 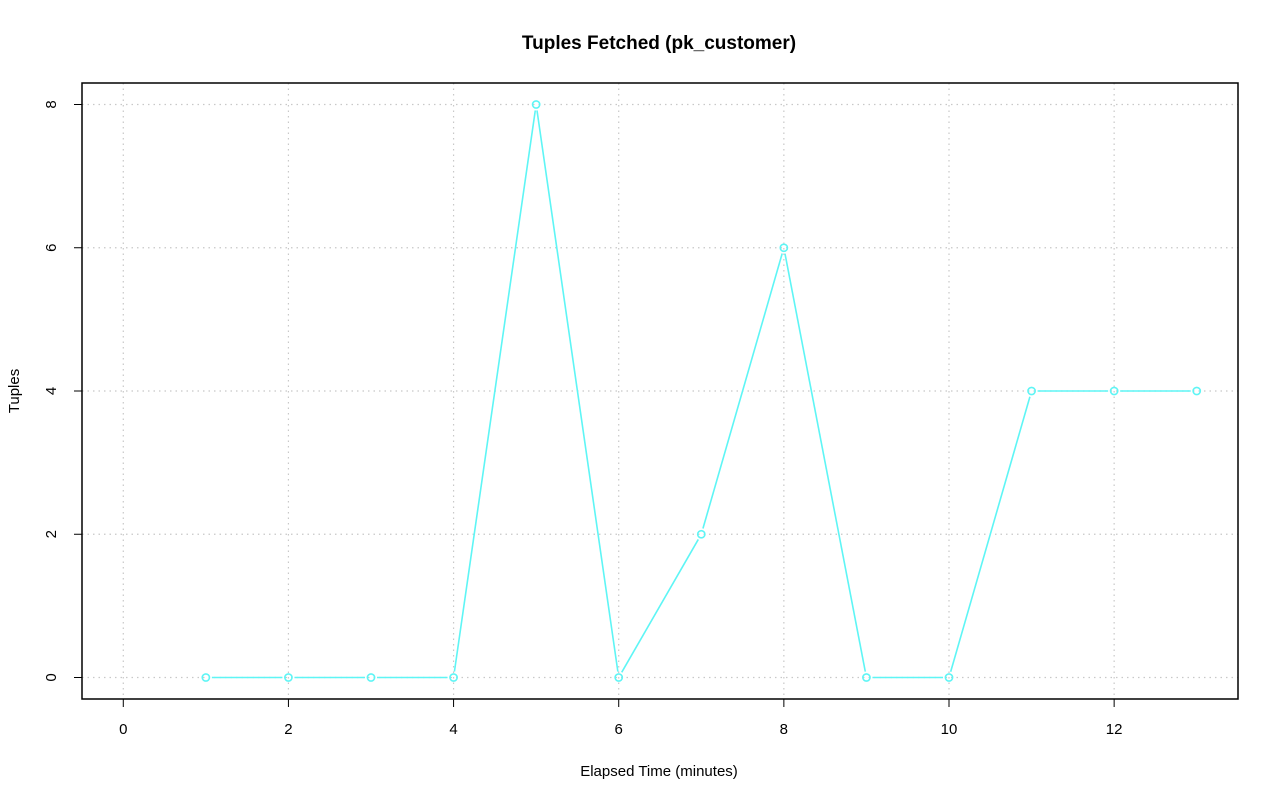 What do you see at coordinates (14, 391) in the screenshot?
I see `y-axis-label: Tuples` at bounding box center [14, 391].